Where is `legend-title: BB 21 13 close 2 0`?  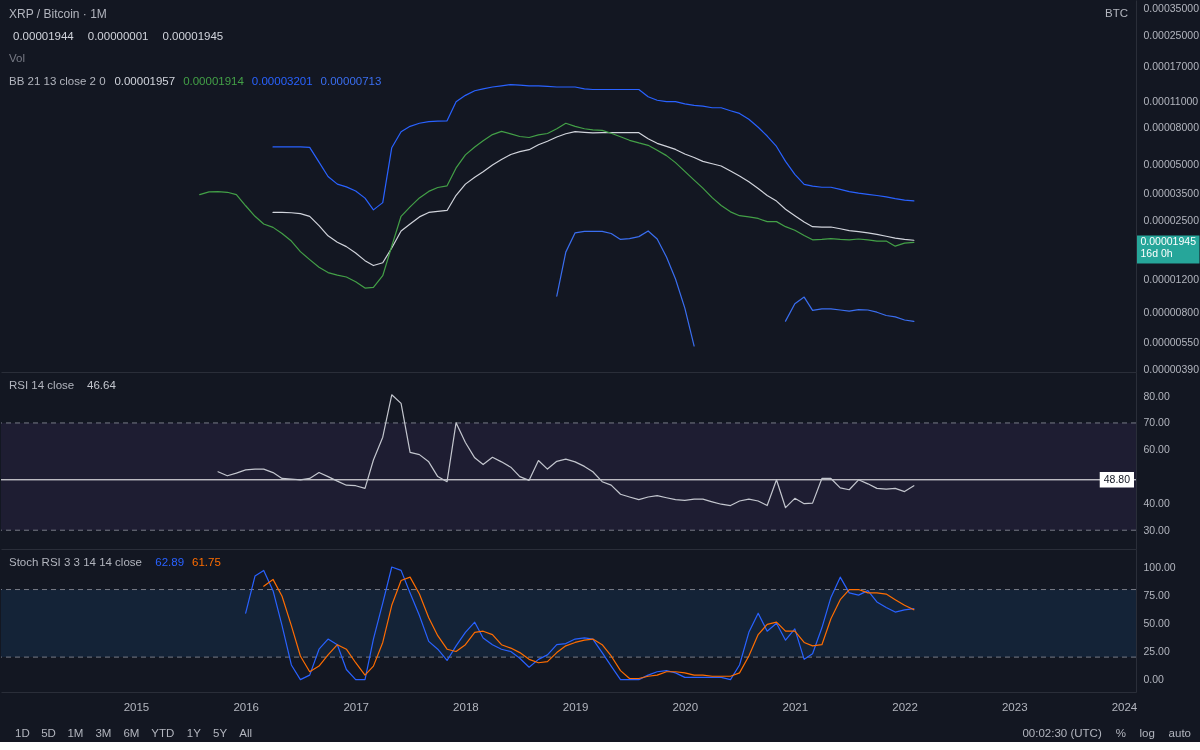
legend-title: BB 21 13 close 2 0 is located at coordinates (57, 80).